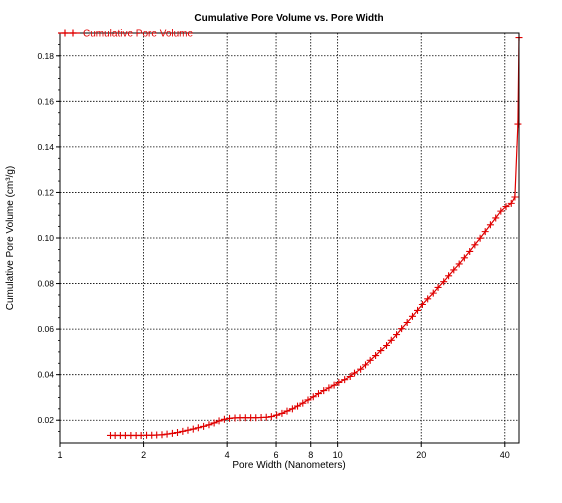 Image resolution: width=562 pixels, height=503 pixels. I want to click on legend-label: Cumulative Pore Volume, so click(138, 34).